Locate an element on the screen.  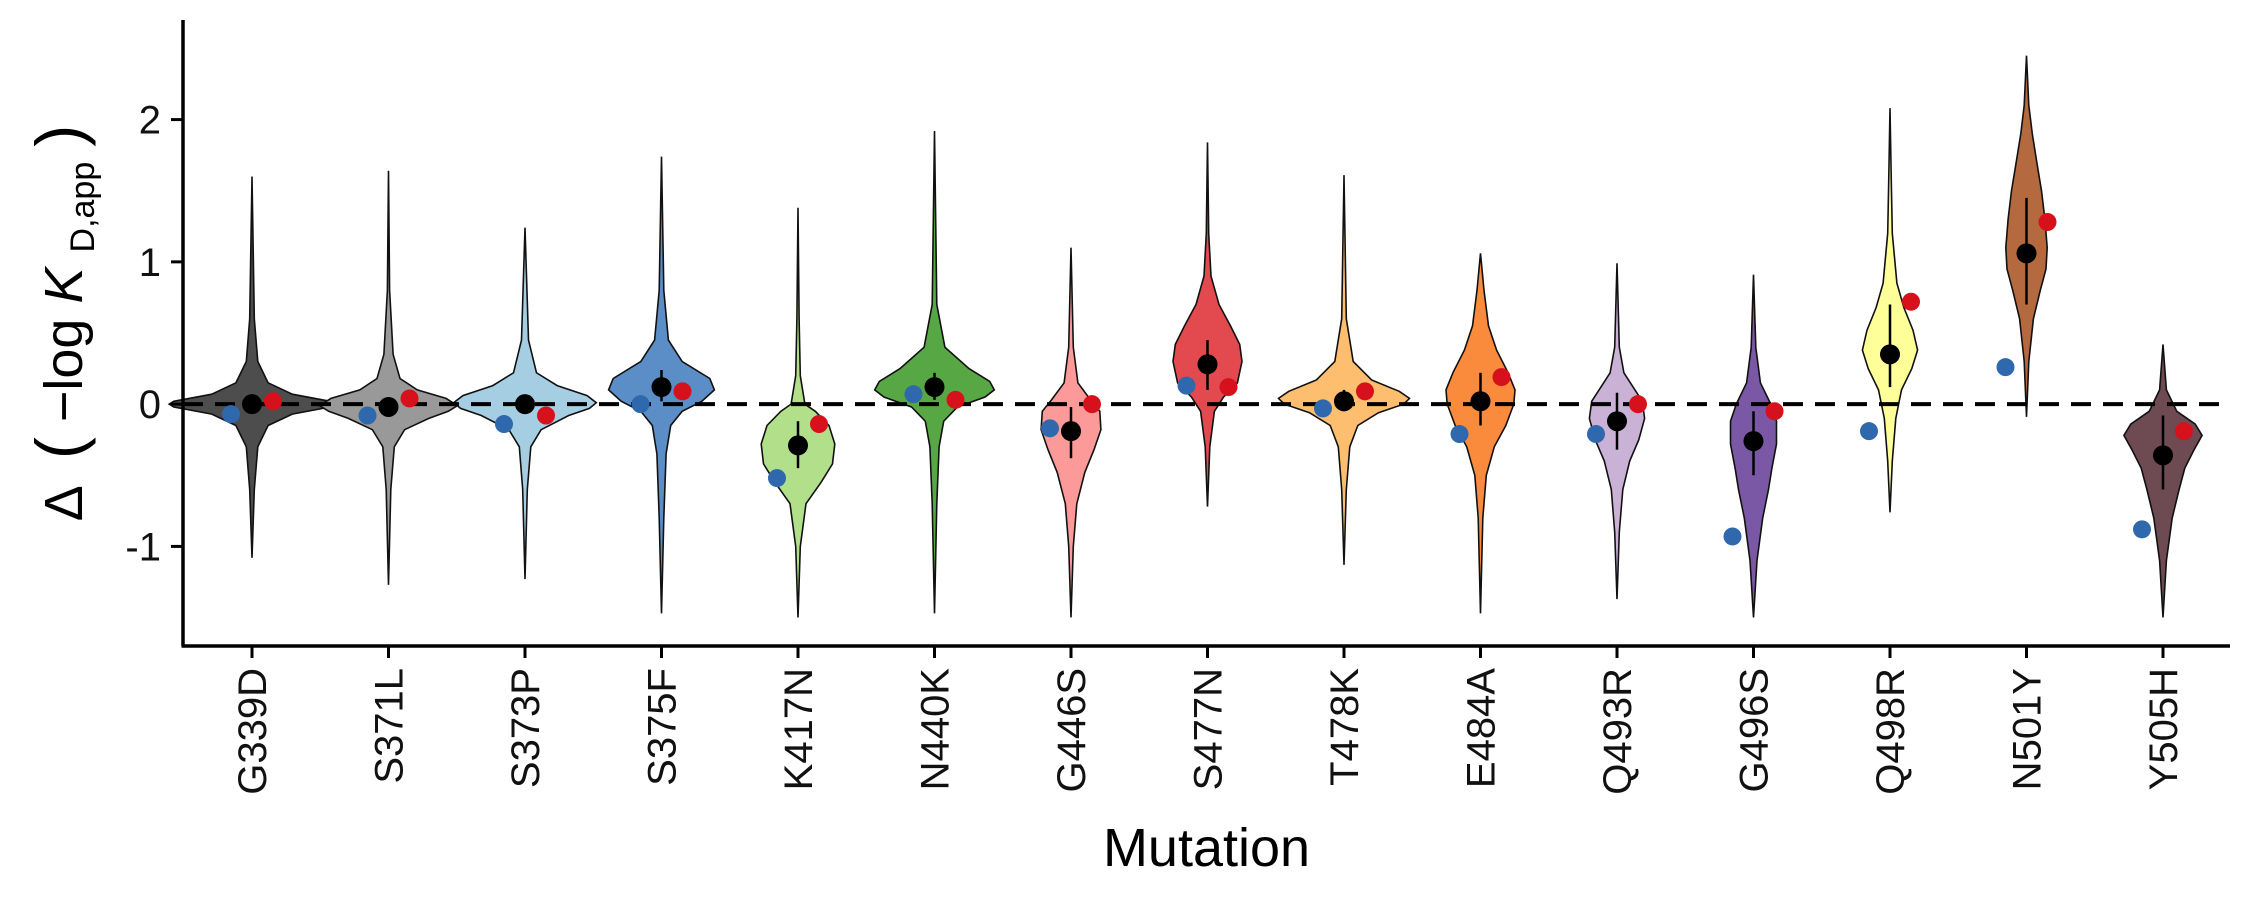
x-tick-label-G339D: G339D is located at coordinates (253, 731).